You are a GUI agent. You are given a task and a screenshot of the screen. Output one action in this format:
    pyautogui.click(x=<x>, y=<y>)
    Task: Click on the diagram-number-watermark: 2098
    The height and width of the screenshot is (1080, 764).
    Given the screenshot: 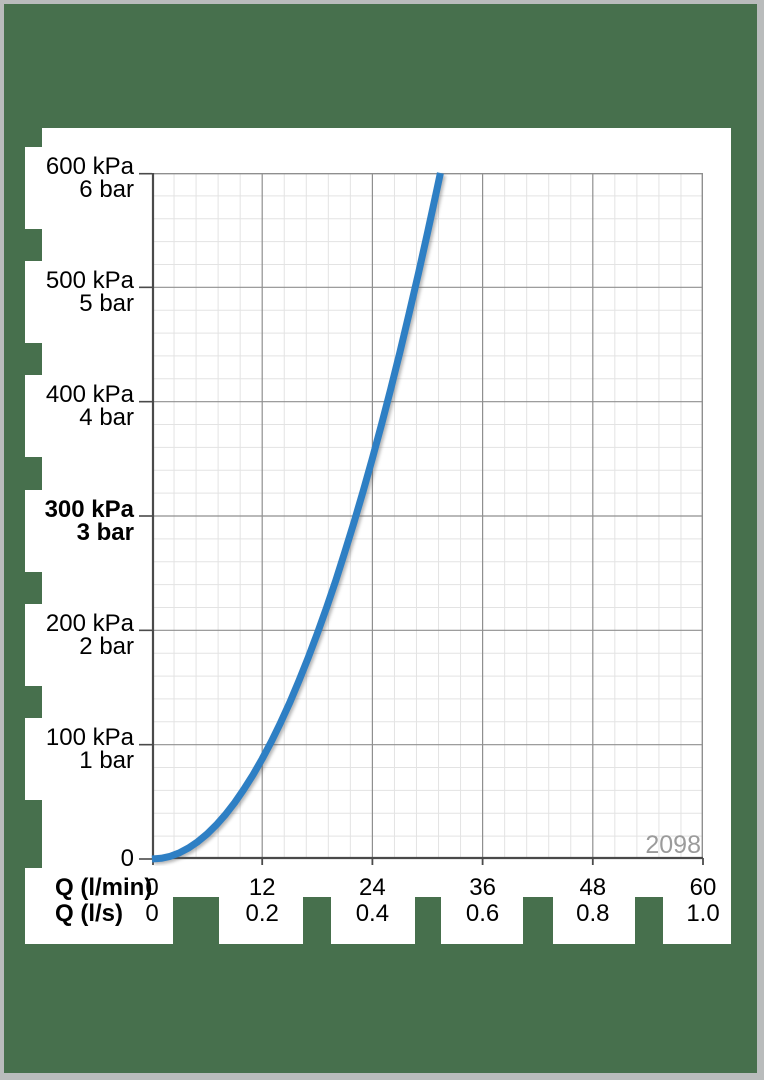 What is the action you would take?
    pyautogui.click(x=673, y=845)
    